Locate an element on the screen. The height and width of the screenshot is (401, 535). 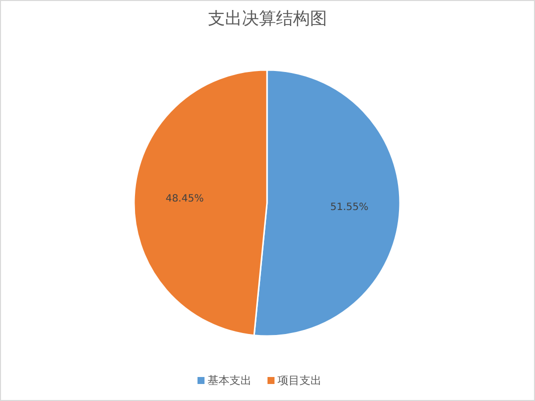
data-label: 48.45% is located at coordinates (185, 199).